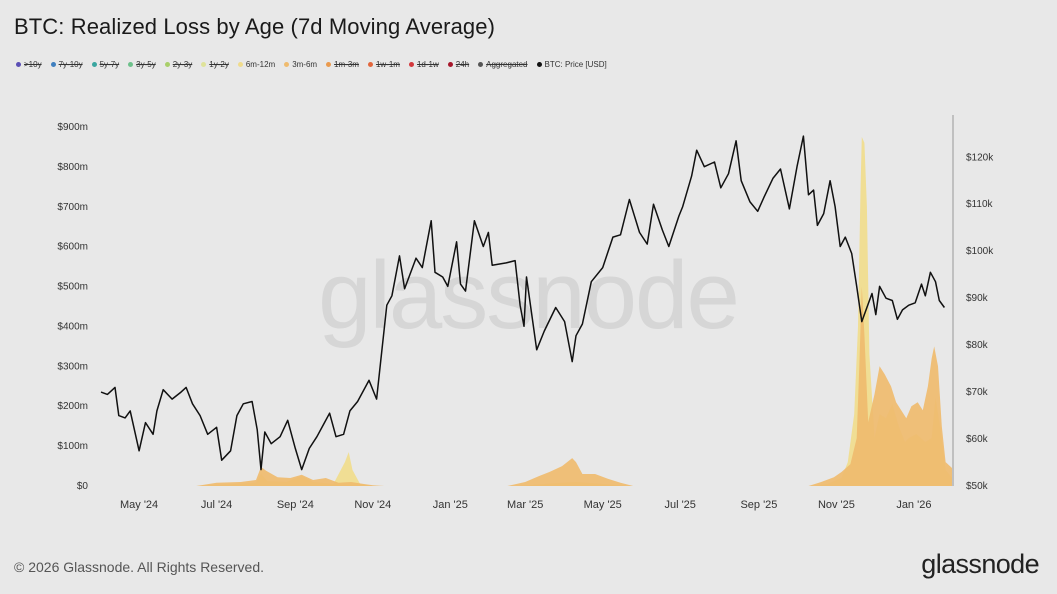 Image resolution: width=1057 pixels, height=594 pixels. What do you see at coordinates (216, 505) in the screenshot?
I see `x-tick-label: Jul '24` at bounding box center [216, 505].